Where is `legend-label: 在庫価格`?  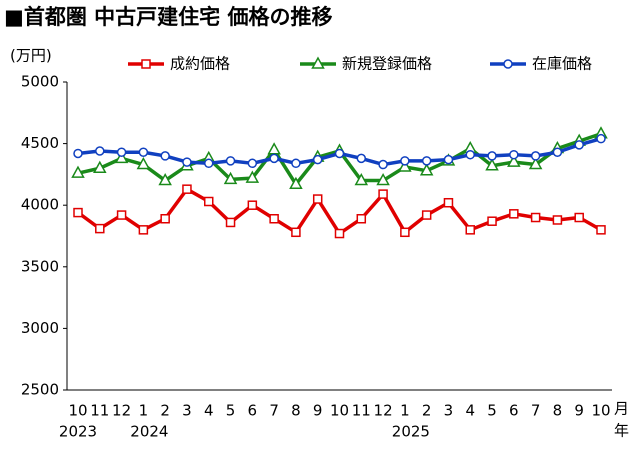 legend-label: 在庫価格 is located at coordinates (562, 64).